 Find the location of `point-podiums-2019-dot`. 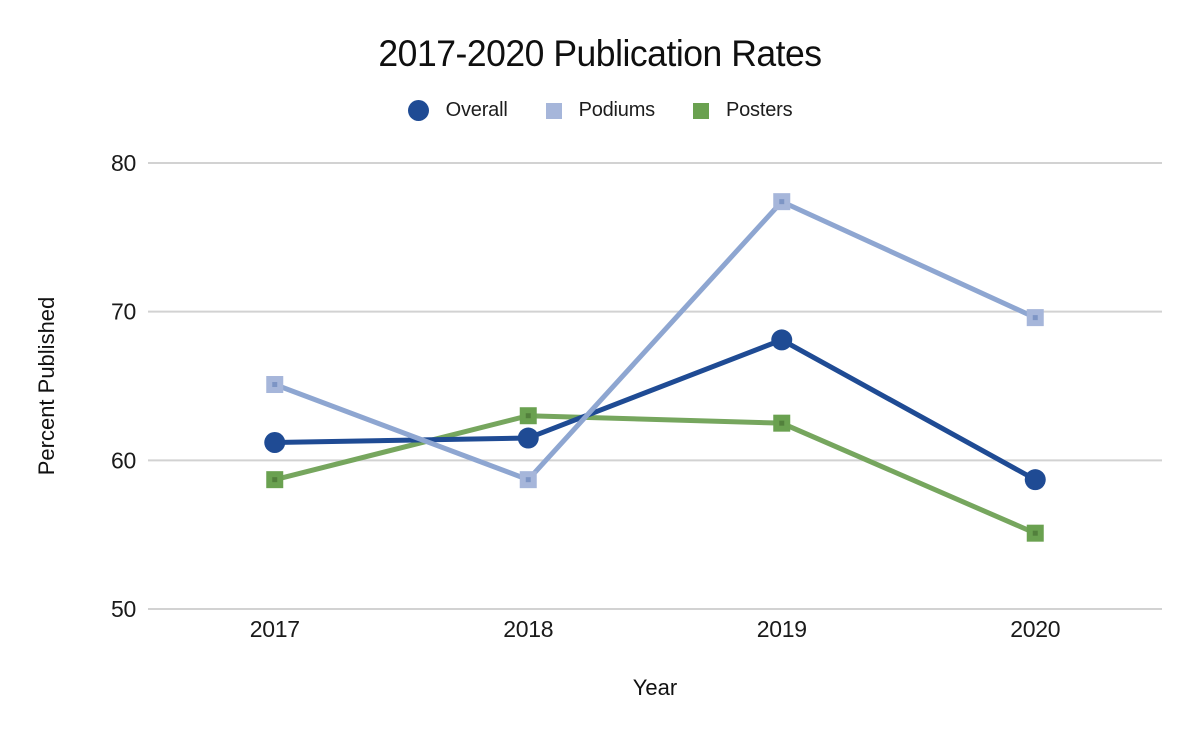

point-podiums-2019-dot is located at coordinates (782, 202).